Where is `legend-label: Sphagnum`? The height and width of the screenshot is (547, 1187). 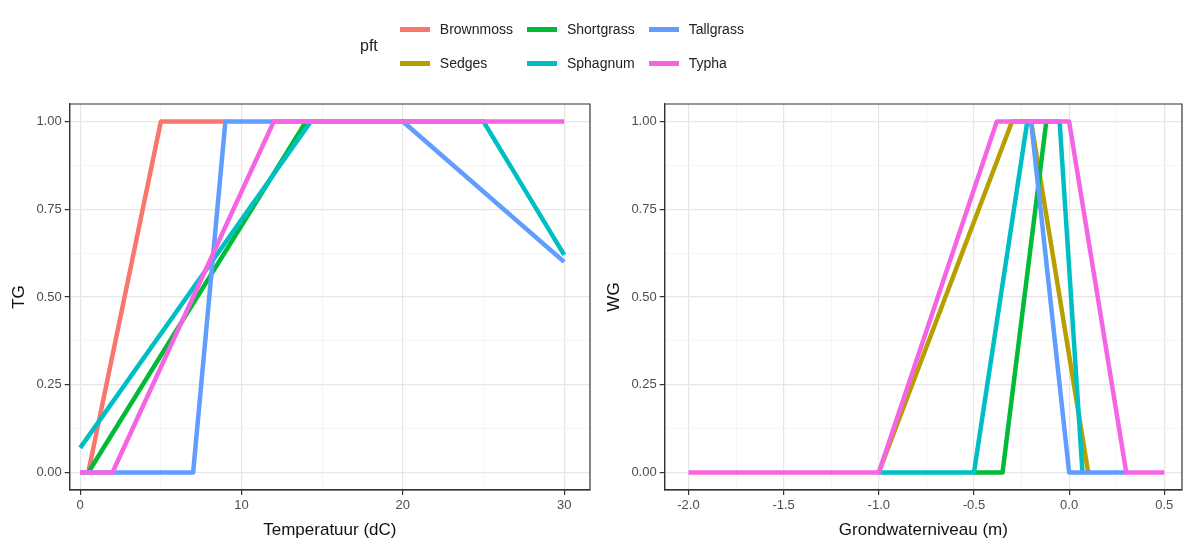 legend-label: Sphagnum is located at coordinates (600, 63).